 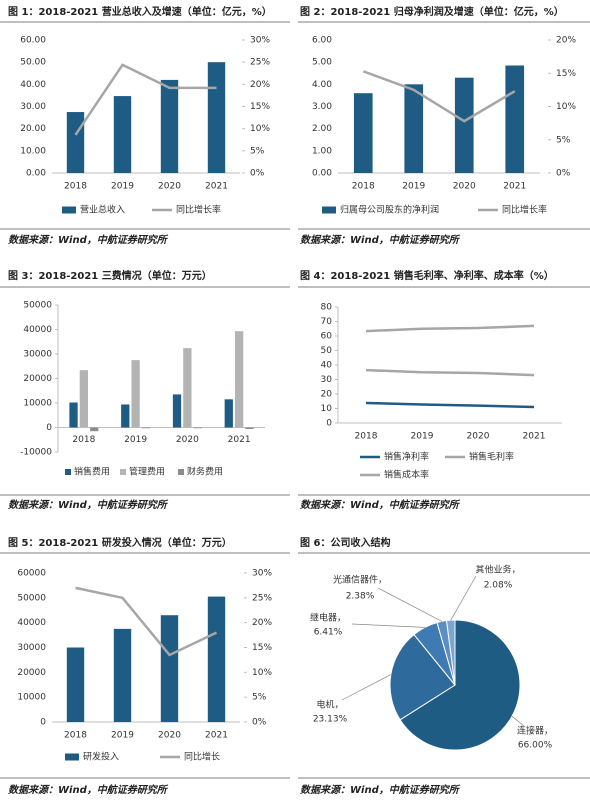 What do you see at coordinates (389, 210) in the screenshot?
I see `legend-label: 归属母公司股东的净利润` at bounding box center [389, 210].